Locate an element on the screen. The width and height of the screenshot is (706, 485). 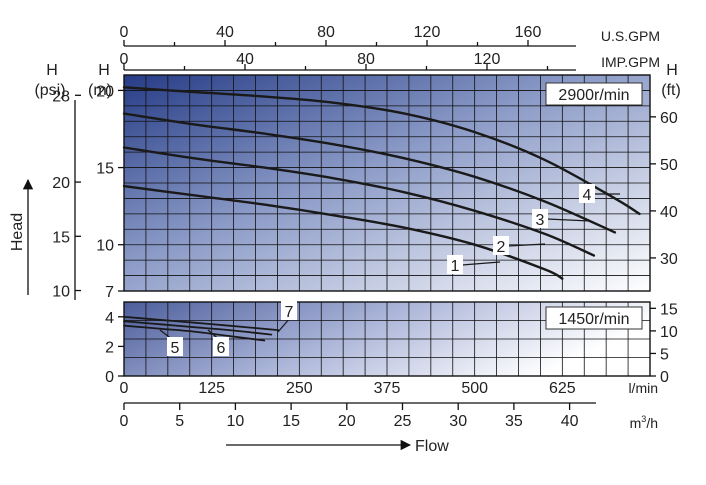
lmin-tick-label: 500 is located at coordinates (474, 388).